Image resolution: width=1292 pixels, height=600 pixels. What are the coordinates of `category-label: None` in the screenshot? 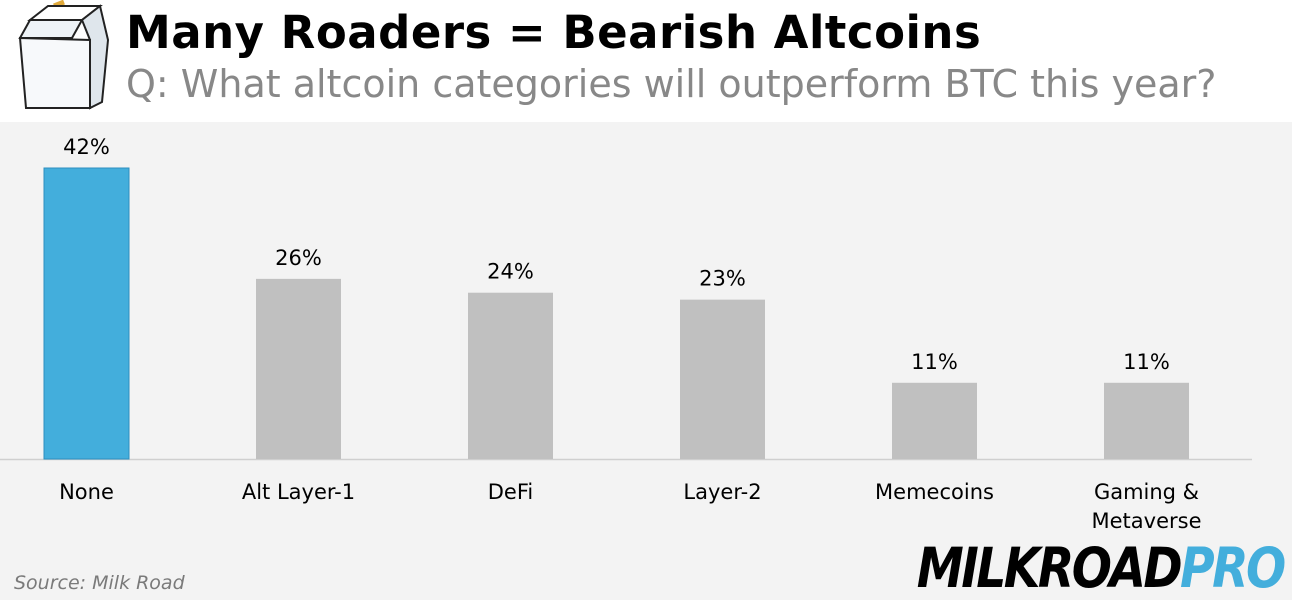 It's located at (86, 492).